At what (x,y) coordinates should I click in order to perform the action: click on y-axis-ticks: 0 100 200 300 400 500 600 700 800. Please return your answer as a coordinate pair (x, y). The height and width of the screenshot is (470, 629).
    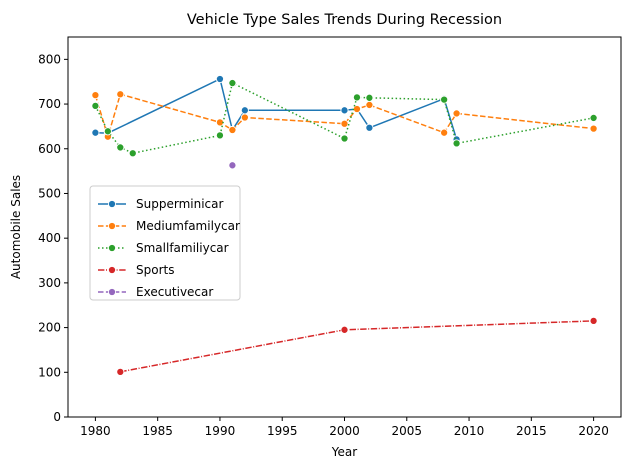
    Looking at the image, I should click on (53, 238).